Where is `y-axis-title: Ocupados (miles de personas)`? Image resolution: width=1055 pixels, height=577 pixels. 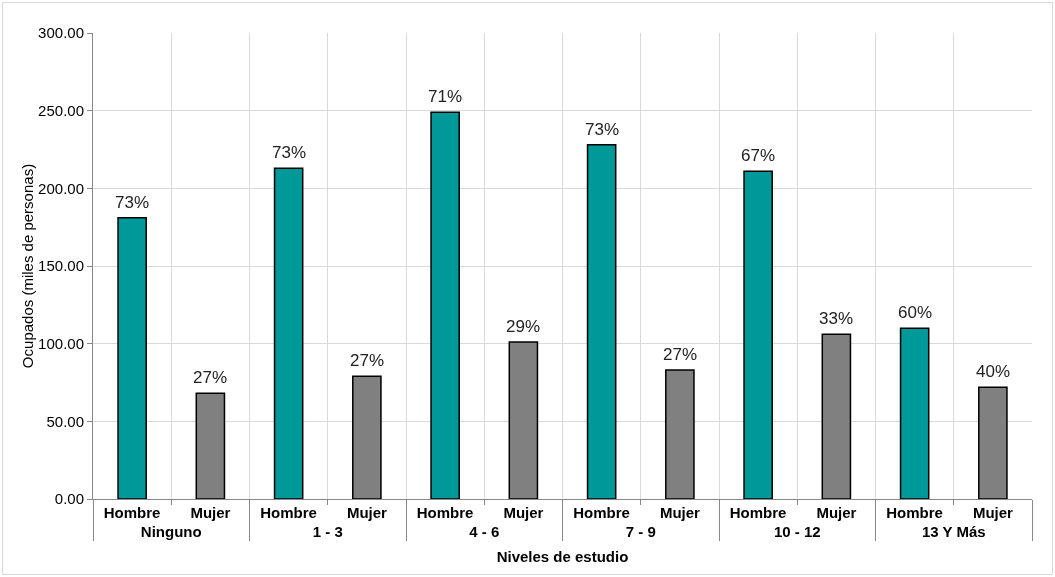
y-axis-title: Ocupados (miles de personas) is located at coordinates (28, 266).